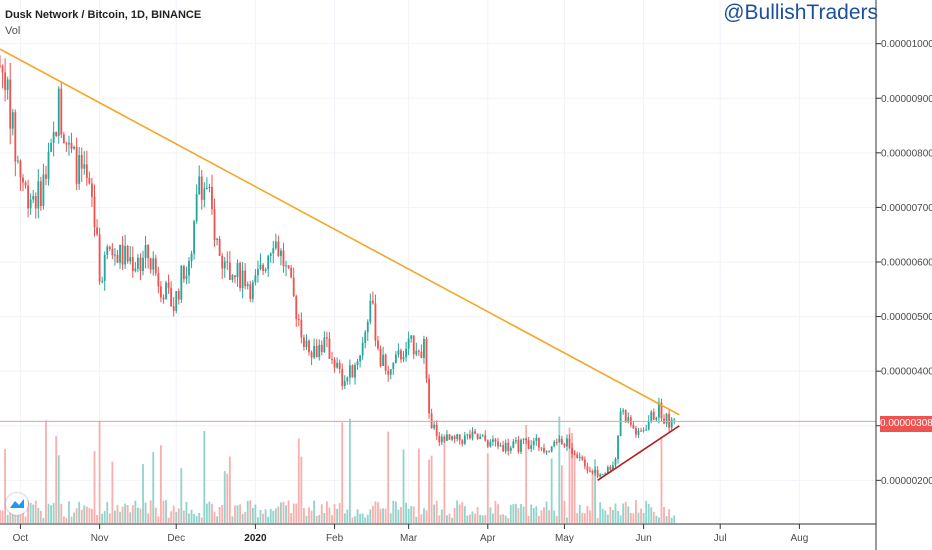 The width and height of the screenshot is (932, 550). Describe the element at coordinates (411, 534) in the screenshot. I see `time-axis: Oct Nov Dec 2020 Feb Mar Apr May Jun Jul Aug` at that location.